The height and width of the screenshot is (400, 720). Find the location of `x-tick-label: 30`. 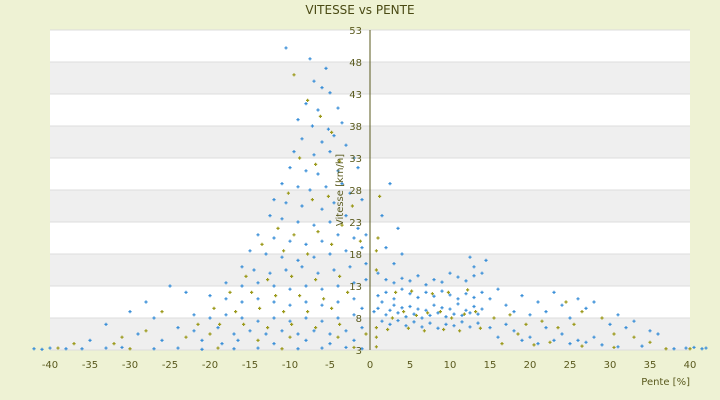

x-tick-label: 30 is located at coordinates (610, 365).